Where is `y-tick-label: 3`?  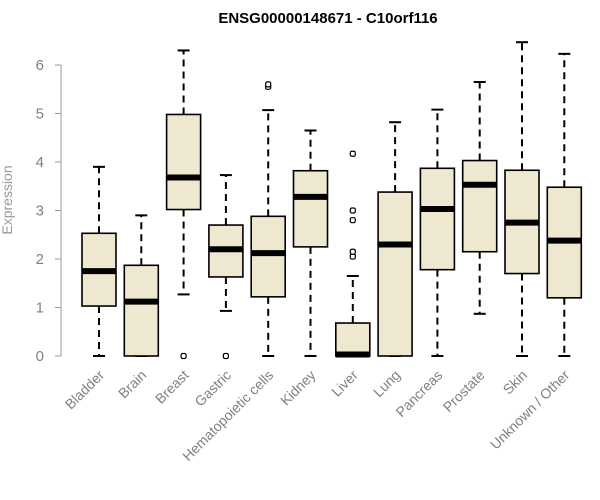 y-tick-label: 3 is located at coordinates (40, 211).